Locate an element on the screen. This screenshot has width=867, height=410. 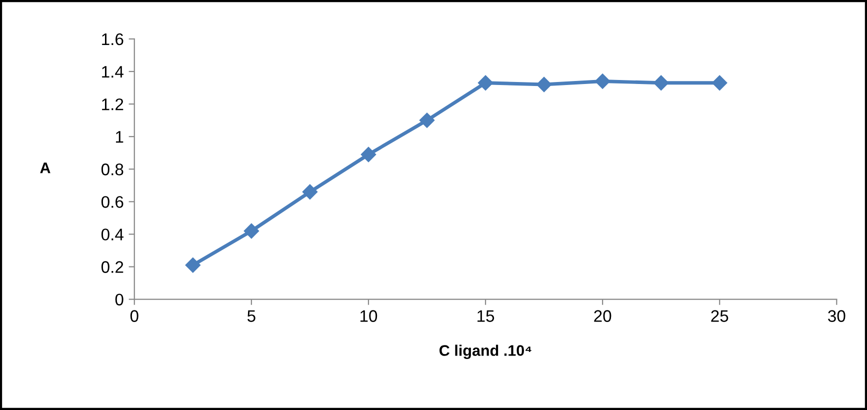
x-tick-label: 30 is located at coordinates (837, 316).